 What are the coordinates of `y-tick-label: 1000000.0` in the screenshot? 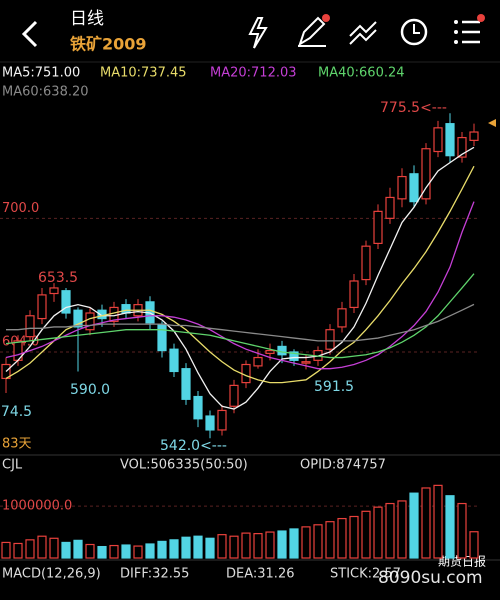 It's located at (37, 506).